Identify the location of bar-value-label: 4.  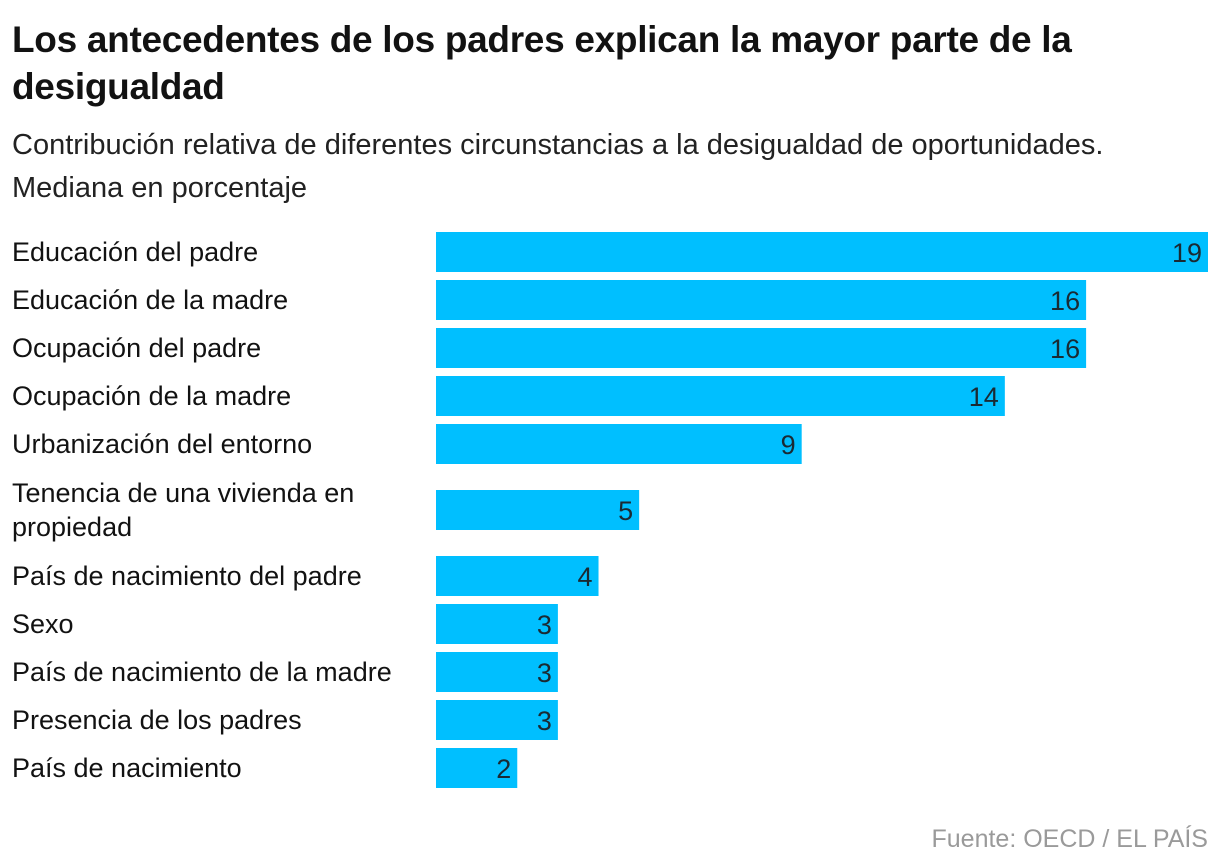
(584, 577).